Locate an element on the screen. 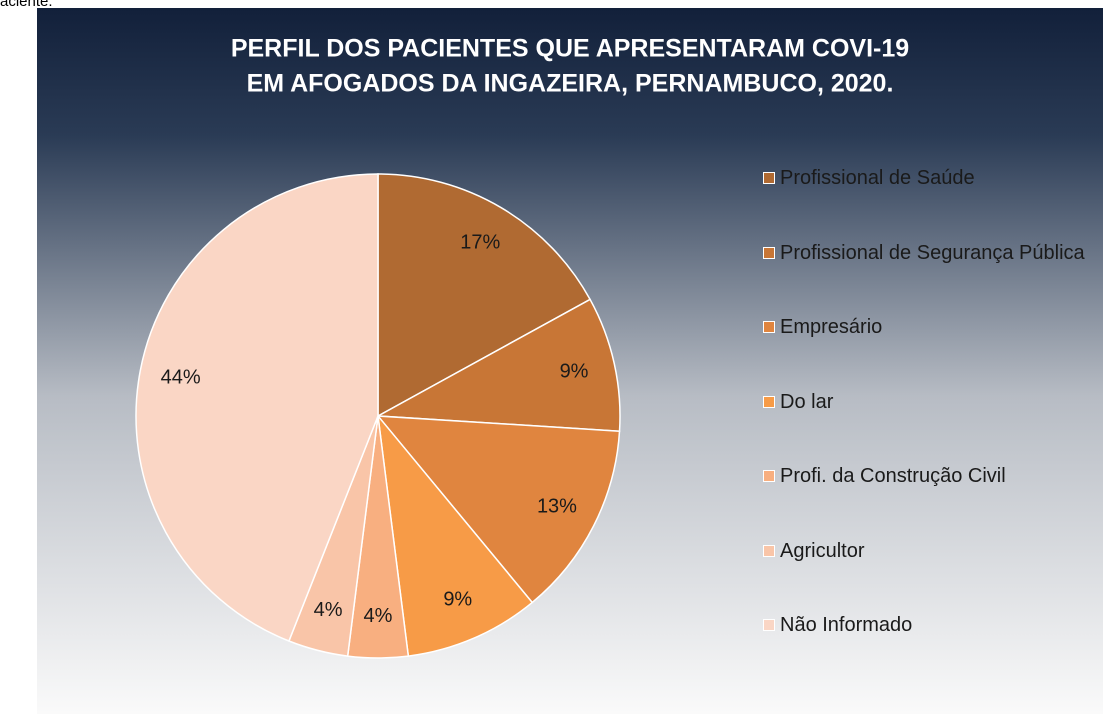 The image size is (1103, 714). legend-item: Profi. da Construção Civil is located at coordinates (930, 476).